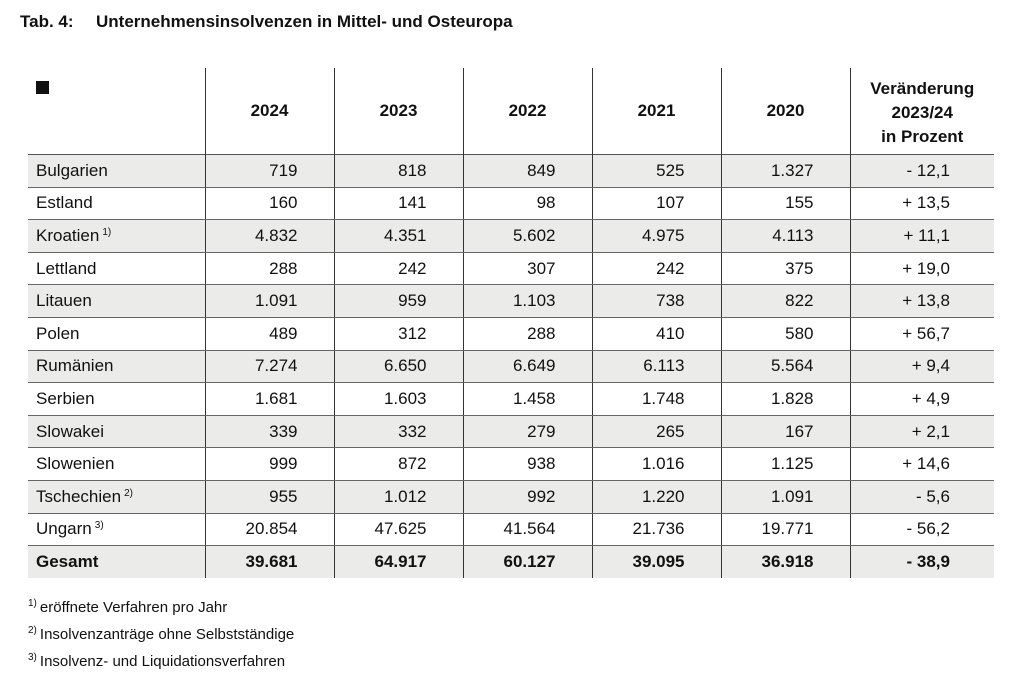 This screenshot has width=1024, height=676. Describe the element at coordinates (65, 398) in the screenshot. I see `country-name: Serbien` at that location.